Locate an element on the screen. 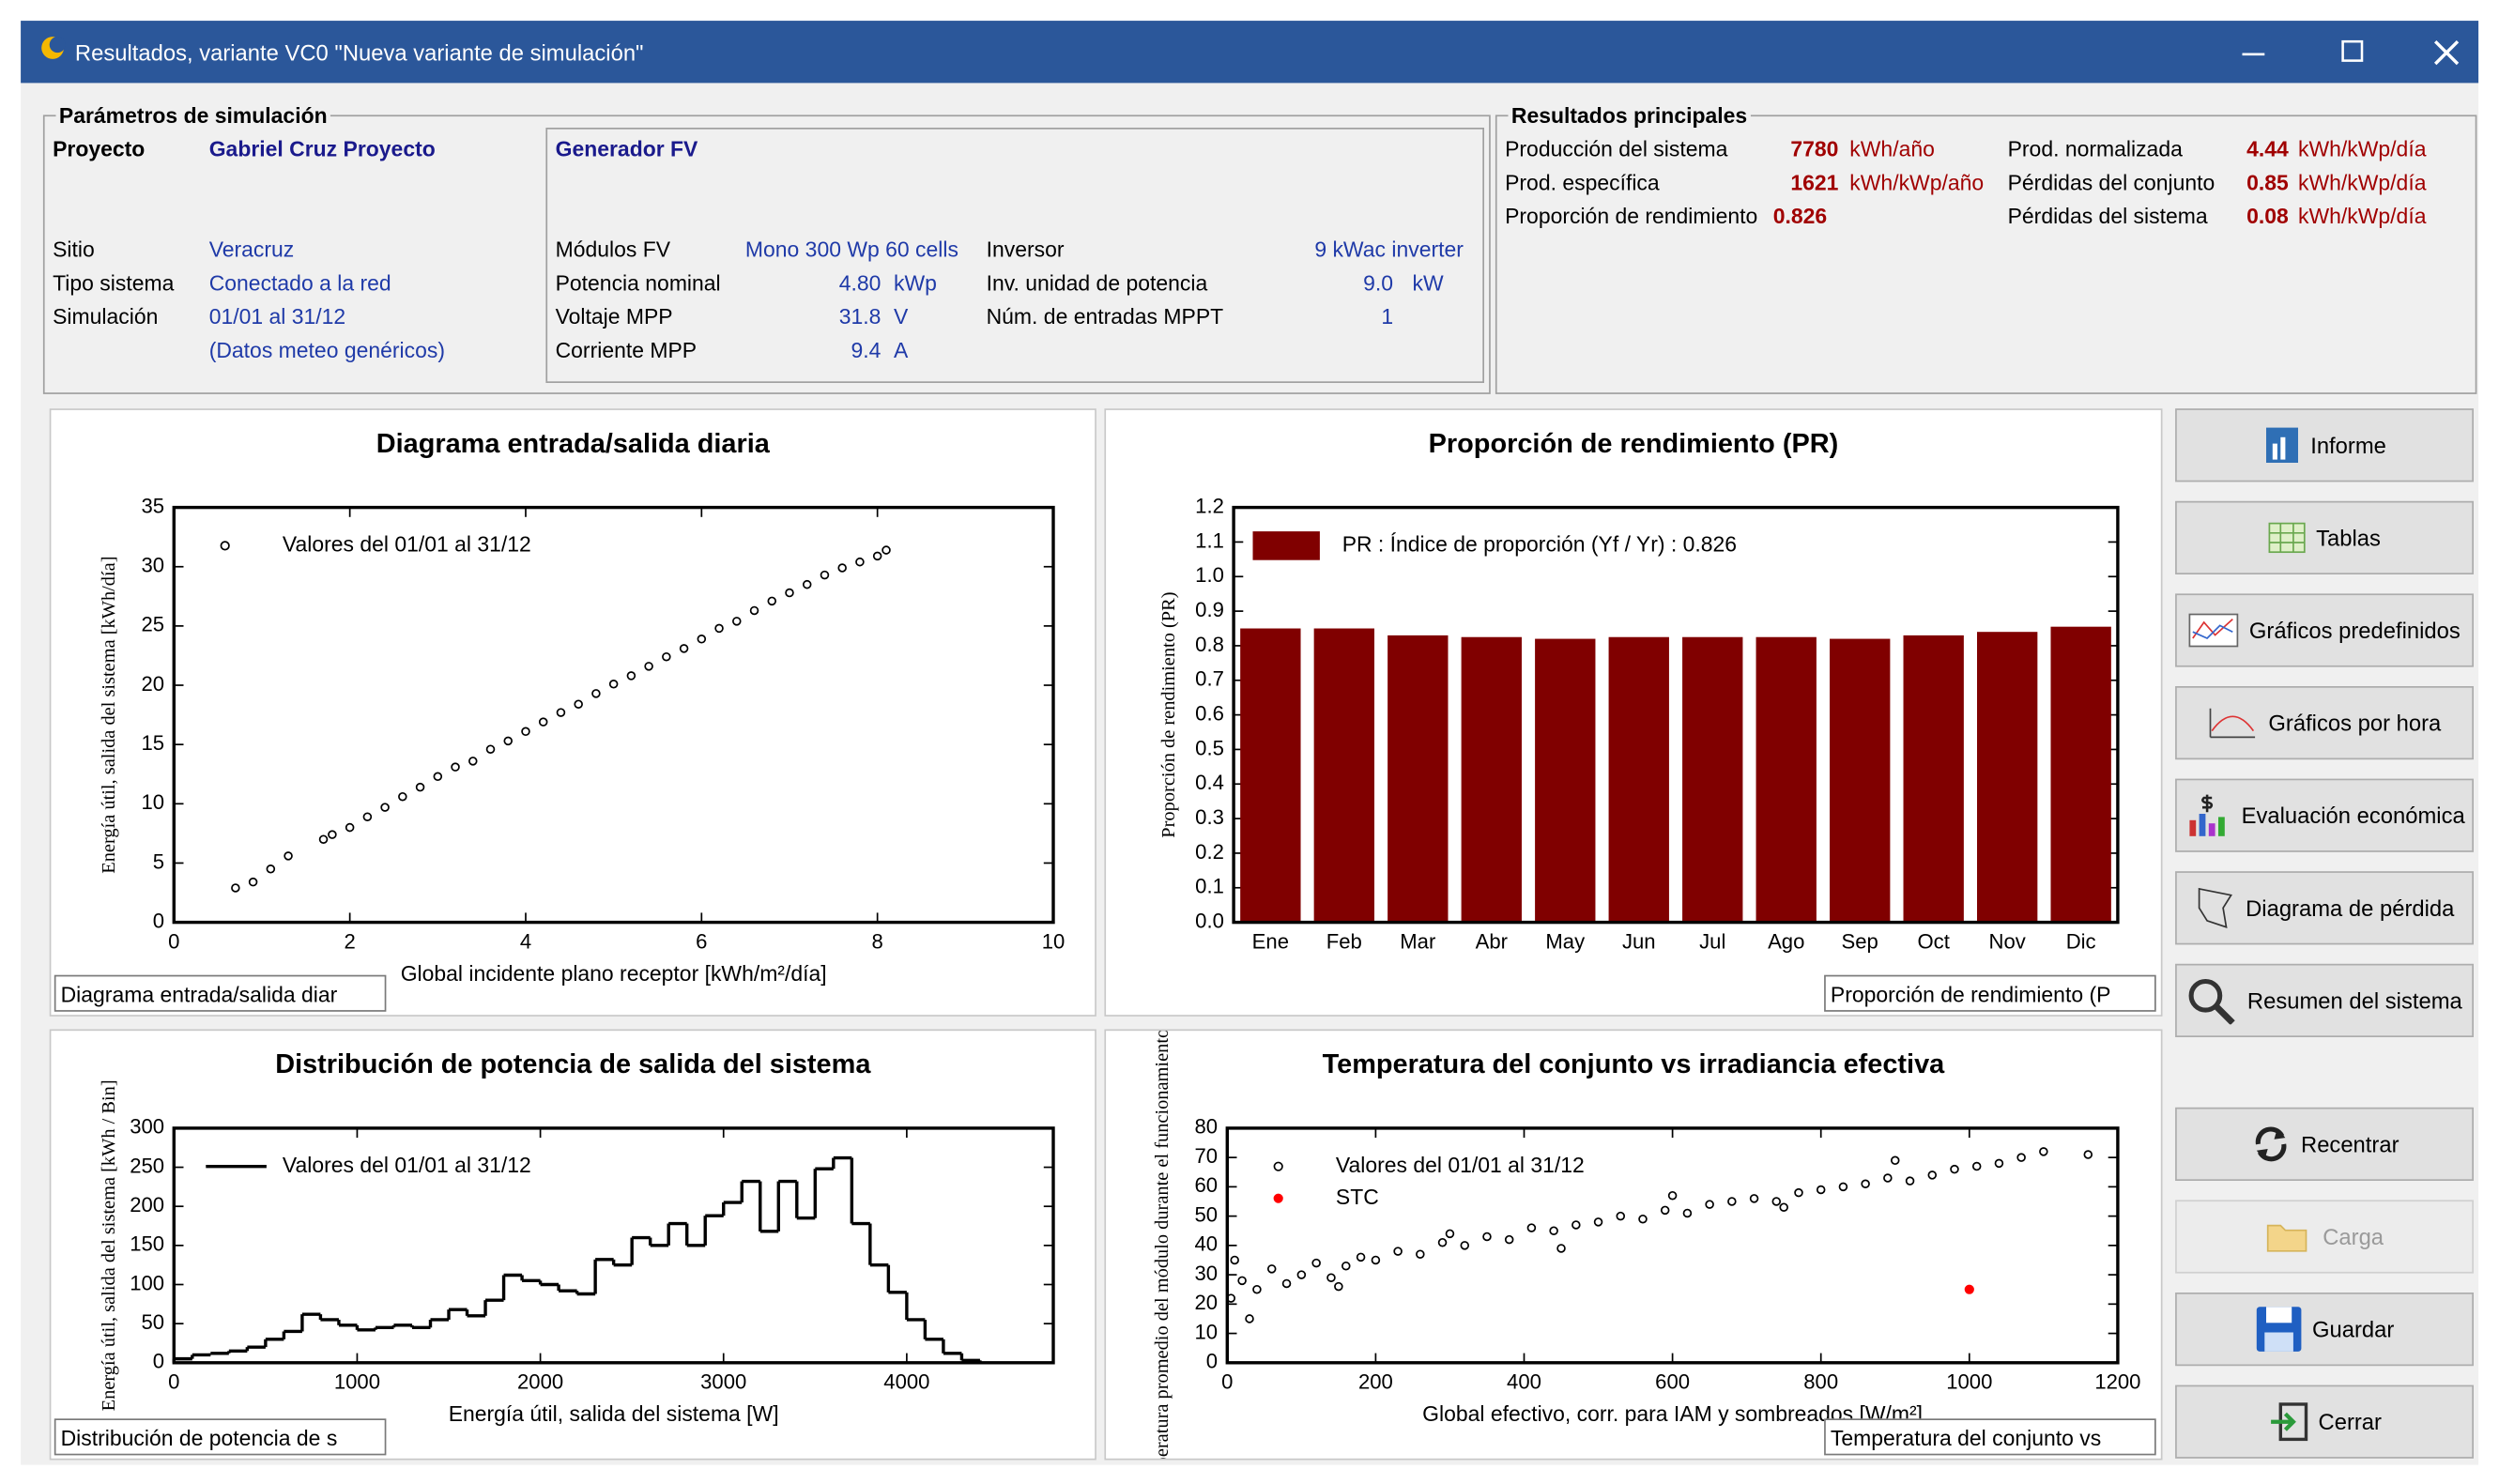  y-tick-label: 0.1 is located at coordinates (1210, 886).